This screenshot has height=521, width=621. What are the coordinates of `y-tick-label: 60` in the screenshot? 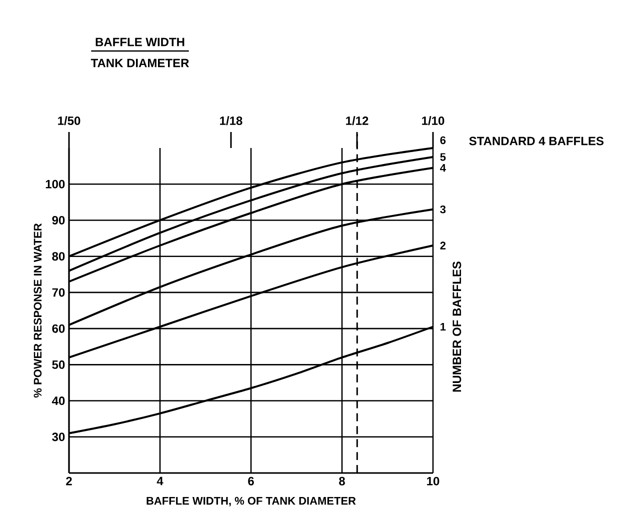 It's located at (58, 328).